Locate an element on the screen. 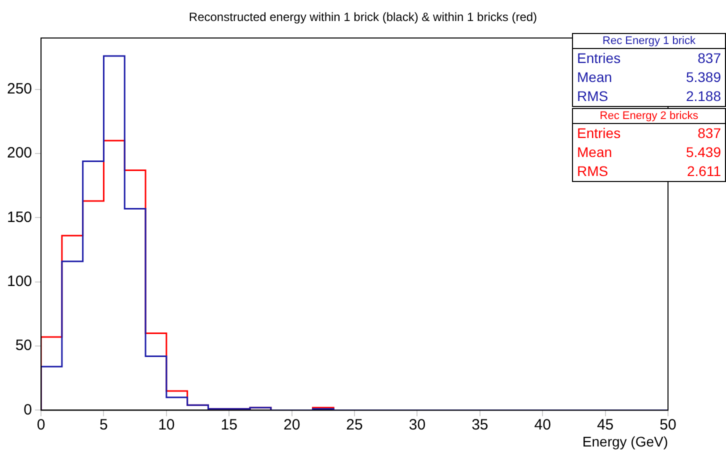 Image resolution: width=726 pixels, height=451 pixels. y-tick-label: 150 is located at coordinates (19, 217).